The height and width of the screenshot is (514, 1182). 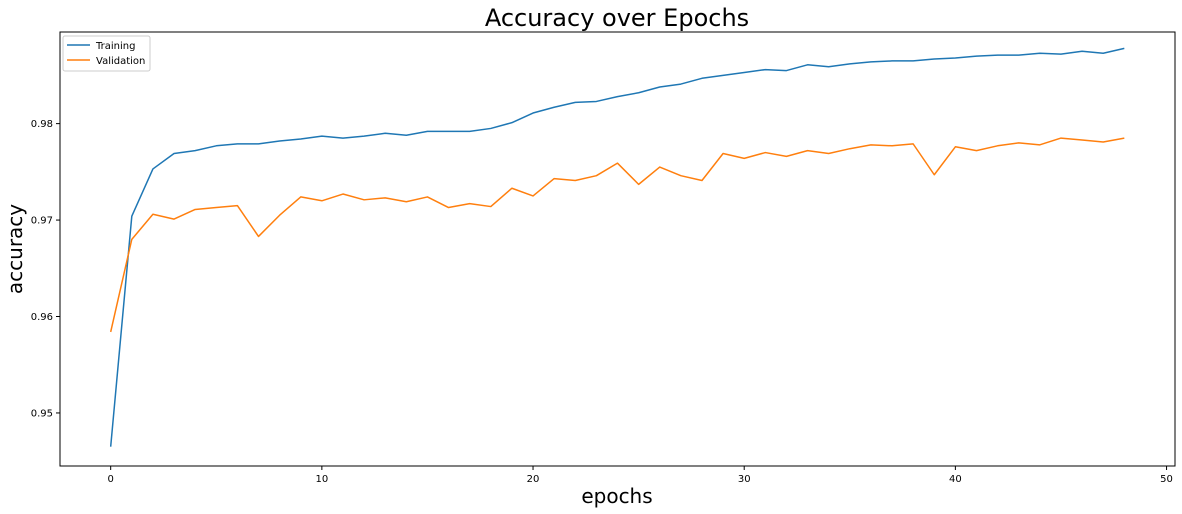 I want to click on y-tick-label: 0.96, so click(x=42, y=317).